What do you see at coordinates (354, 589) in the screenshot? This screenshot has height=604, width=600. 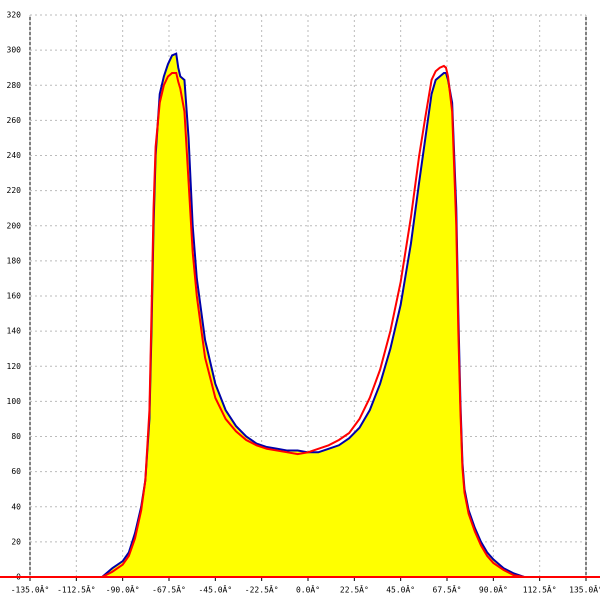 I see `x-tick-label: 22.5Â°` at bounding box center [354, 589].